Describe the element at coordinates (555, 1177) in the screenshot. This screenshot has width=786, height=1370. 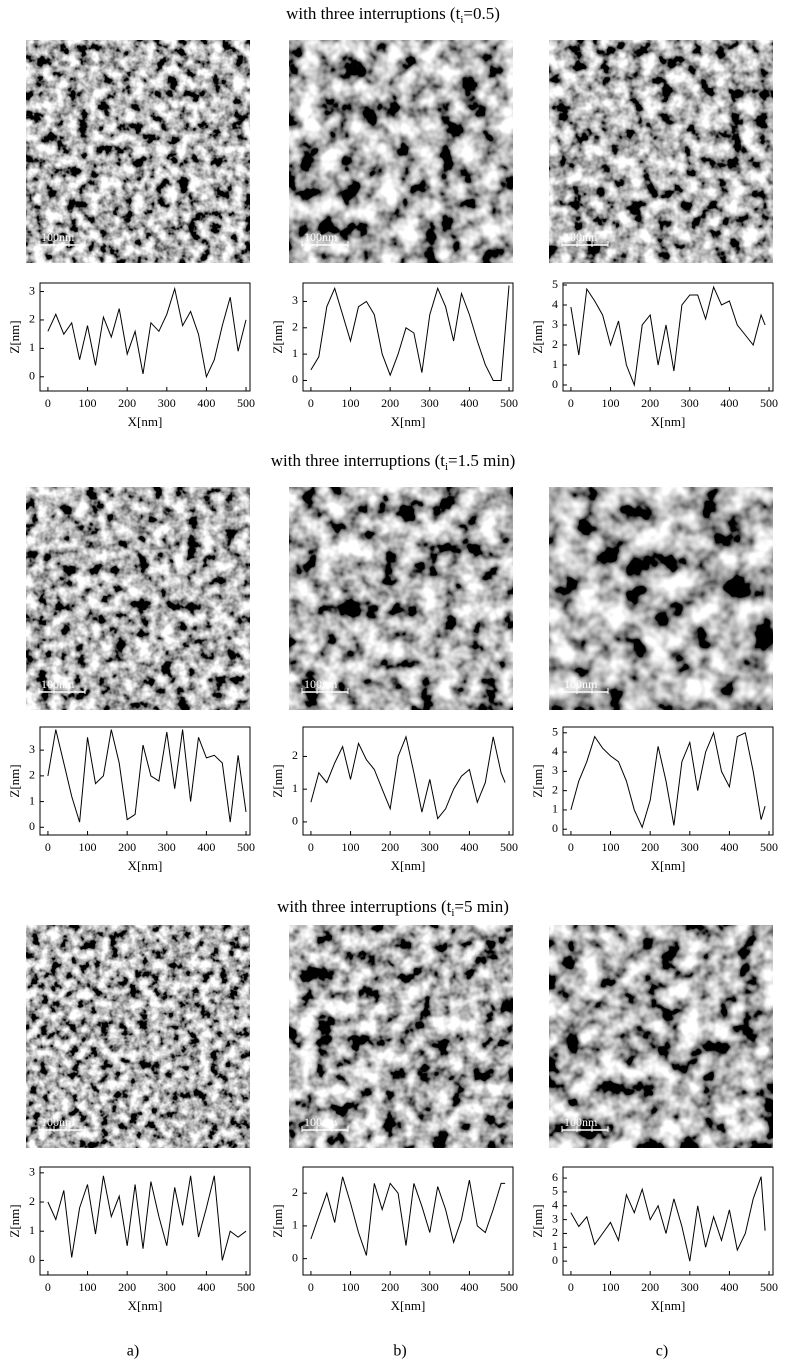
I see `y-tick-label: 6` at that location.